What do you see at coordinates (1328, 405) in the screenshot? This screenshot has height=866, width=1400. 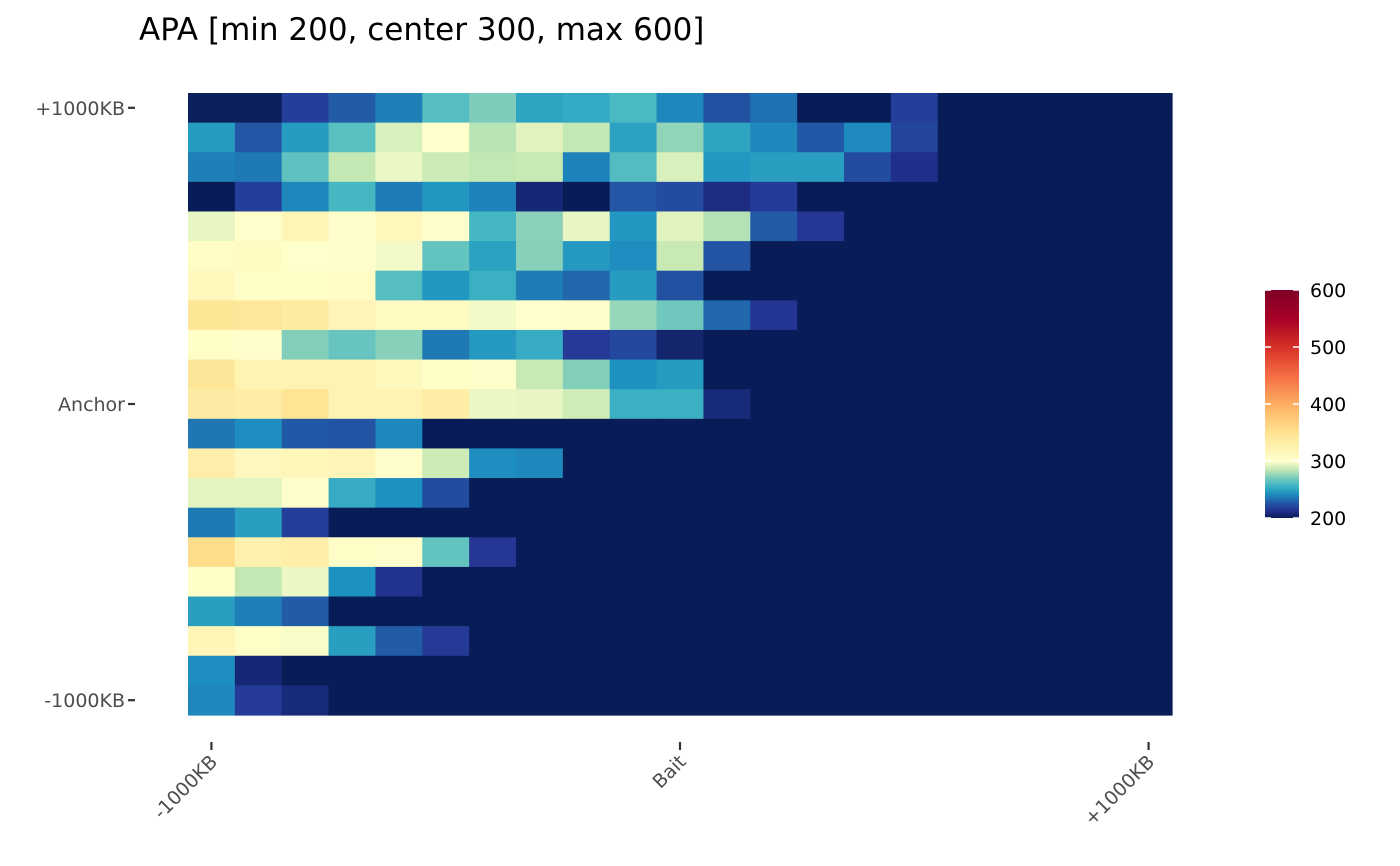 I see `colorbar-tick-label: 400` at bounding box center [1328, 405].